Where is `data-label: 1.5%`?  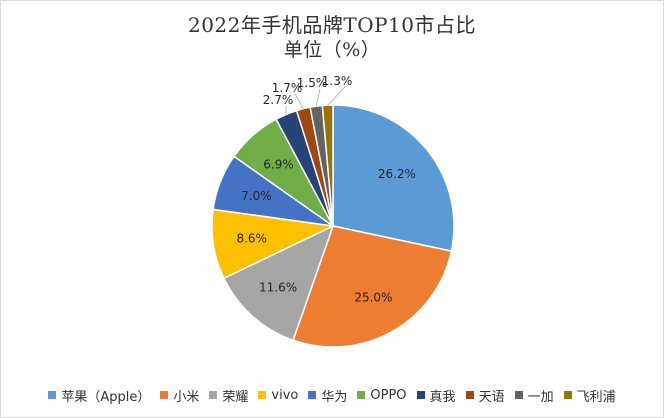
data-label: 1.5% is located at coordinates (312, 83).